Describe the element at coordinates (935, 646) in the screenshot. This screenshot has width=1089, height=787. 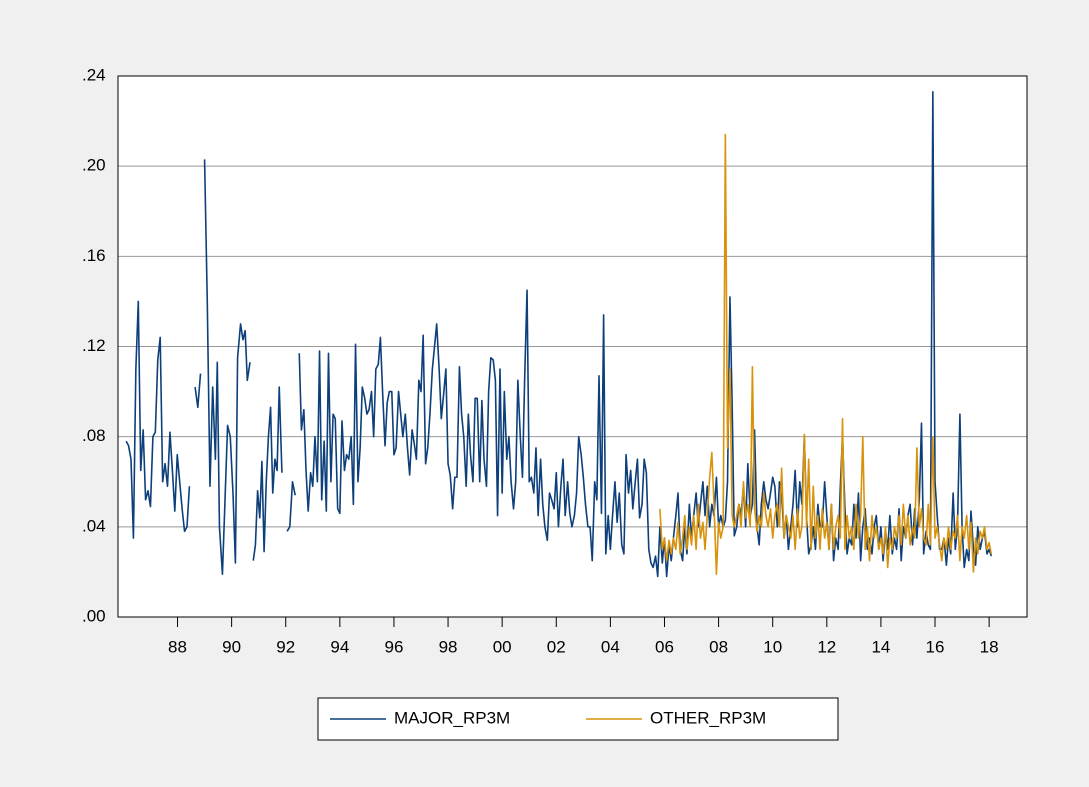
I see `x-tick-label: 16` at that location.